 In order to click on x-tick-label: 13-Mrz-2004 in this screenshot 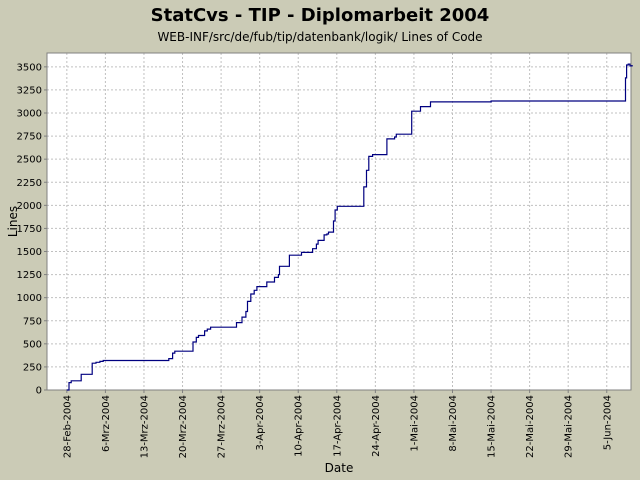, I will do `click(144, 426)`.